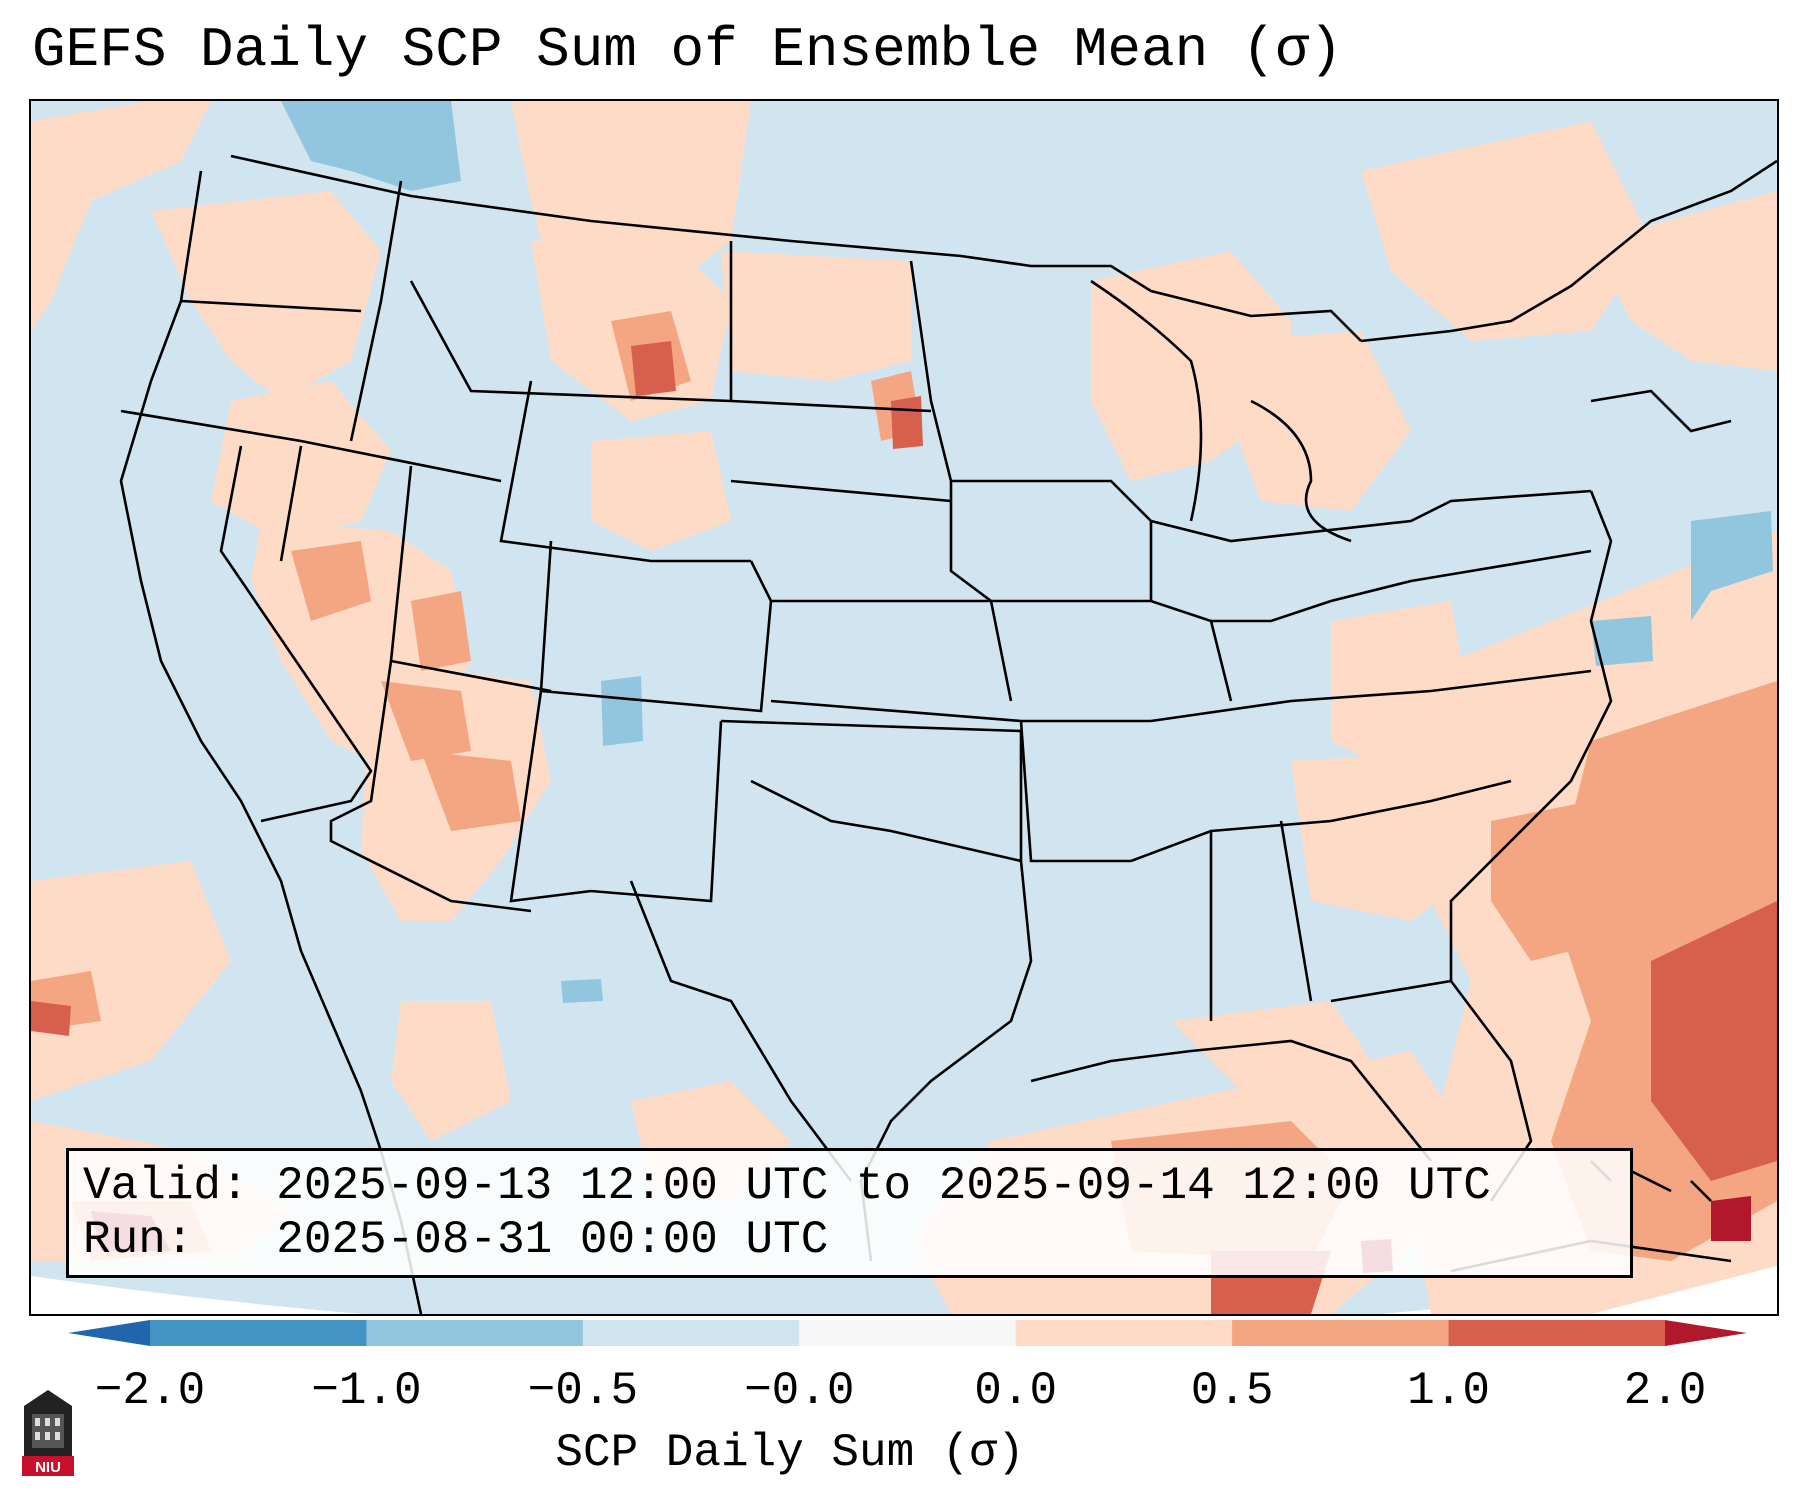  I want to click on colorbar-tick-label: −0.5, so click(583, 1391).